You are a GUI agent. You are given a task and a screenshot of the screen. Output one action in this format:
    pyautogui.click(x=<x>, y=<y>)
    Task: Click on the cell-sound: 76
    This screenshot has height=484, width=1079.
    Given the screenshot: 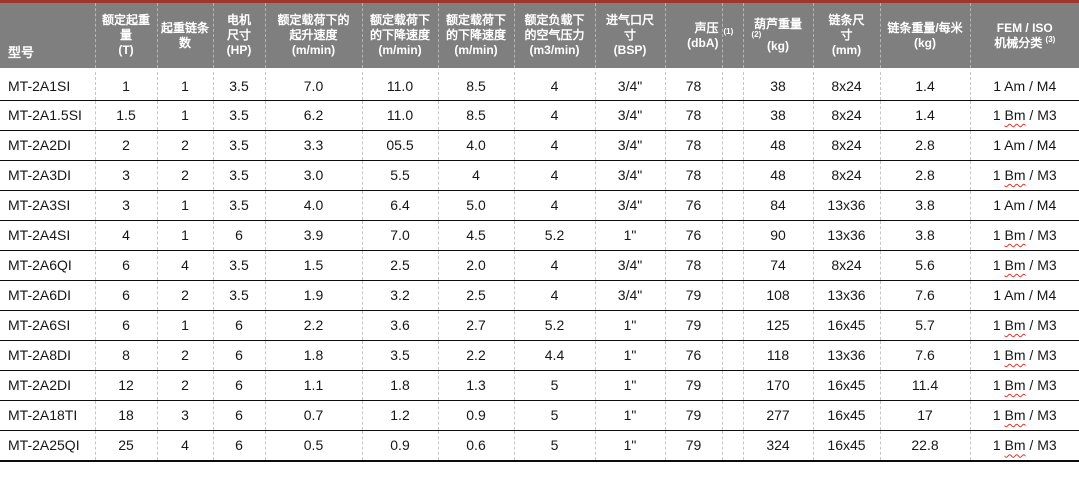 What is the action you would take?
    pyautogui.click(x=694, y=235)
    